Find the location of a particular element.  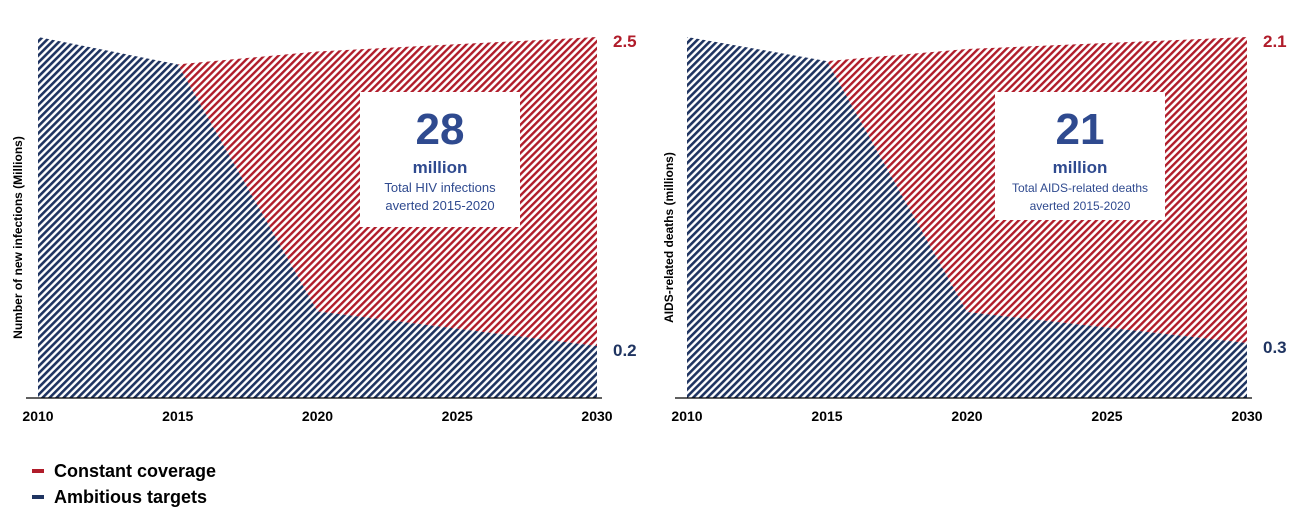

legend-item-constant-coverage: Constant coverage is located at coordinates (124, 471).